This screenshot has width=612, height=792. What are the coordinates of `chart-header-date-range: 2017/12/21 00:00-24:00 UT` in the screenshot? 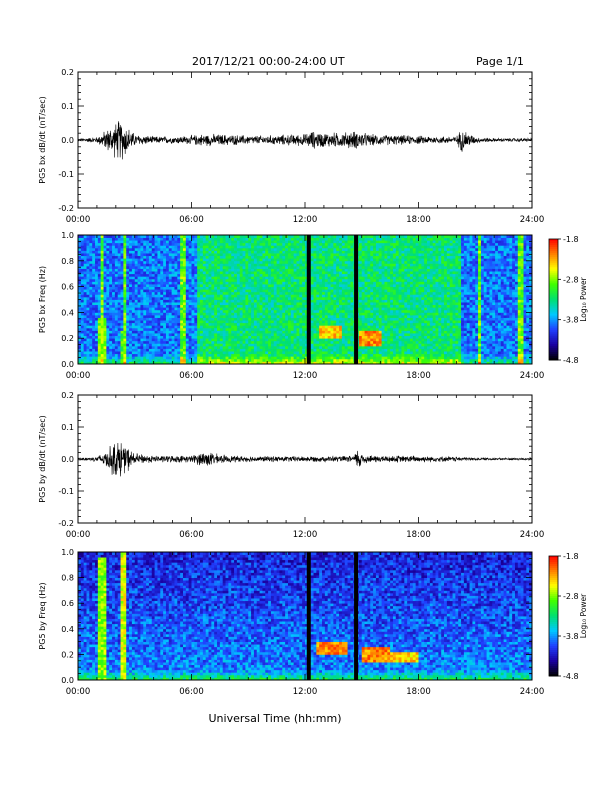 It's located at (268, 61).